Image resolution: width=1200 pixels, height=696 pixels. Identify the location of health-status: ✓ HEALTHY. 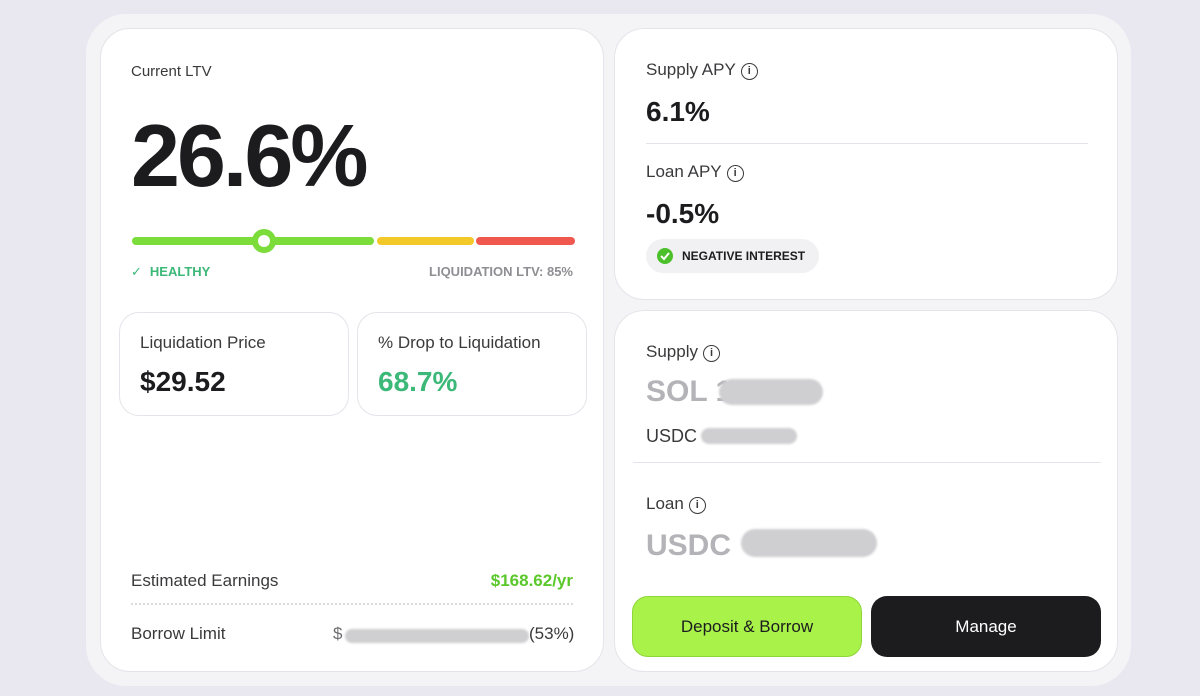
(171, 271).